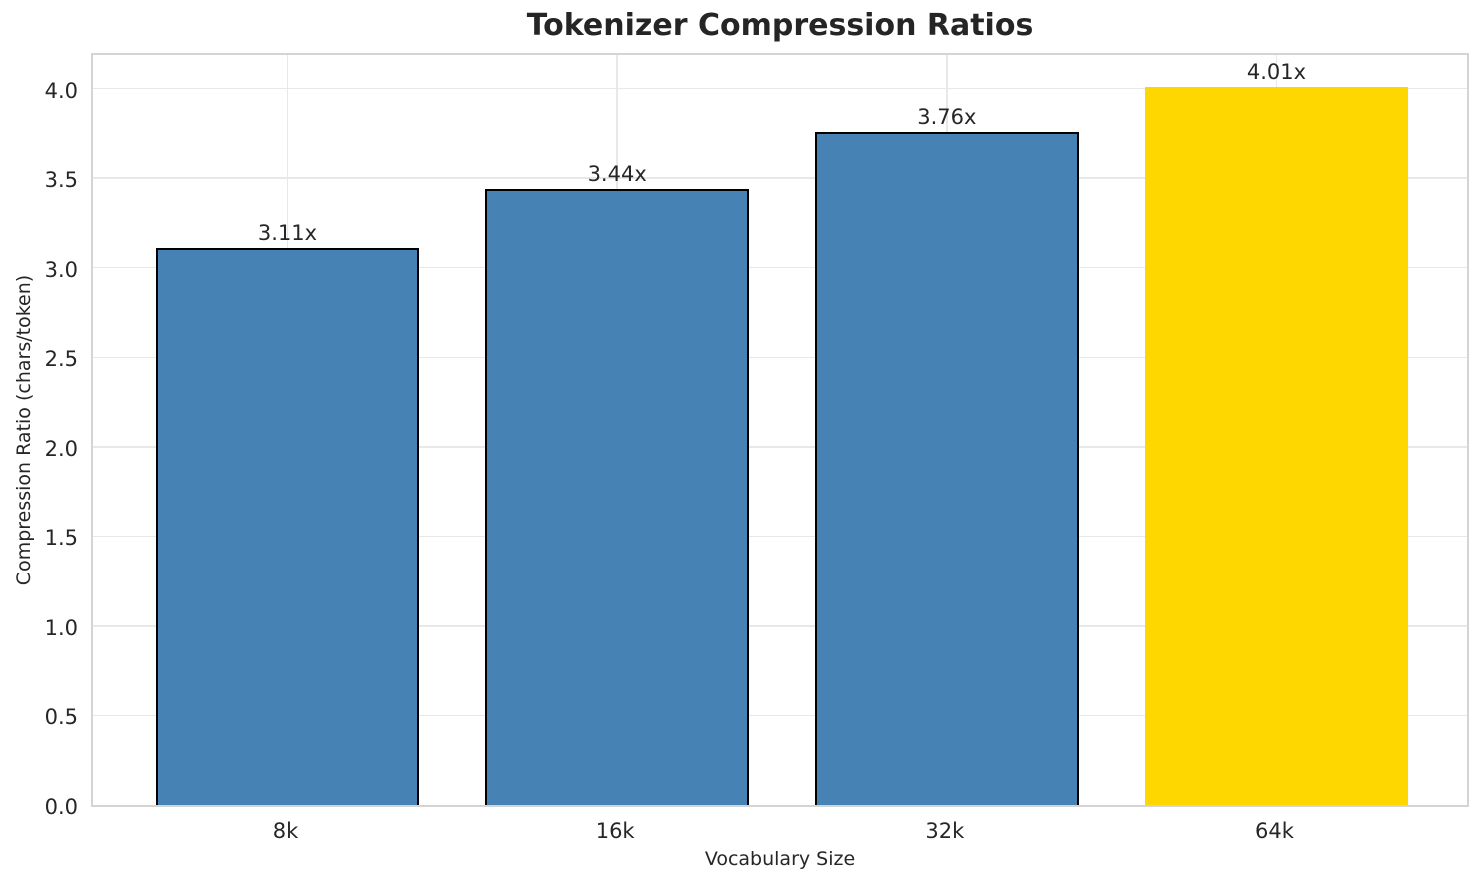 This screenshot has width=1484, height=885. I want to click on y-tick-label: 1.5, so click(61, 538).